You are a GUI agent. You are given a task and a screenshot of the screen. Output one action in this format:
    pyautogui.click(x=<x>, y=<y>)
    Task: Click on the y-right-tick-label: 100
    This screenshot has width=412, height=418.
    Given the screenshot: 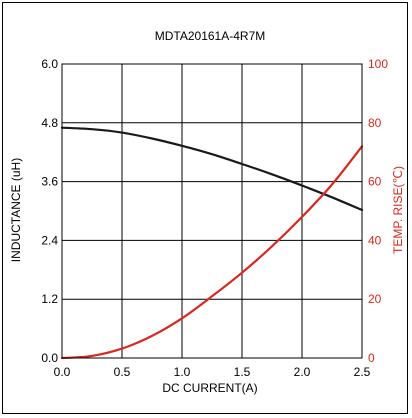 What is the action you would take?
    pyautogui.click(x=378, y=64)
    